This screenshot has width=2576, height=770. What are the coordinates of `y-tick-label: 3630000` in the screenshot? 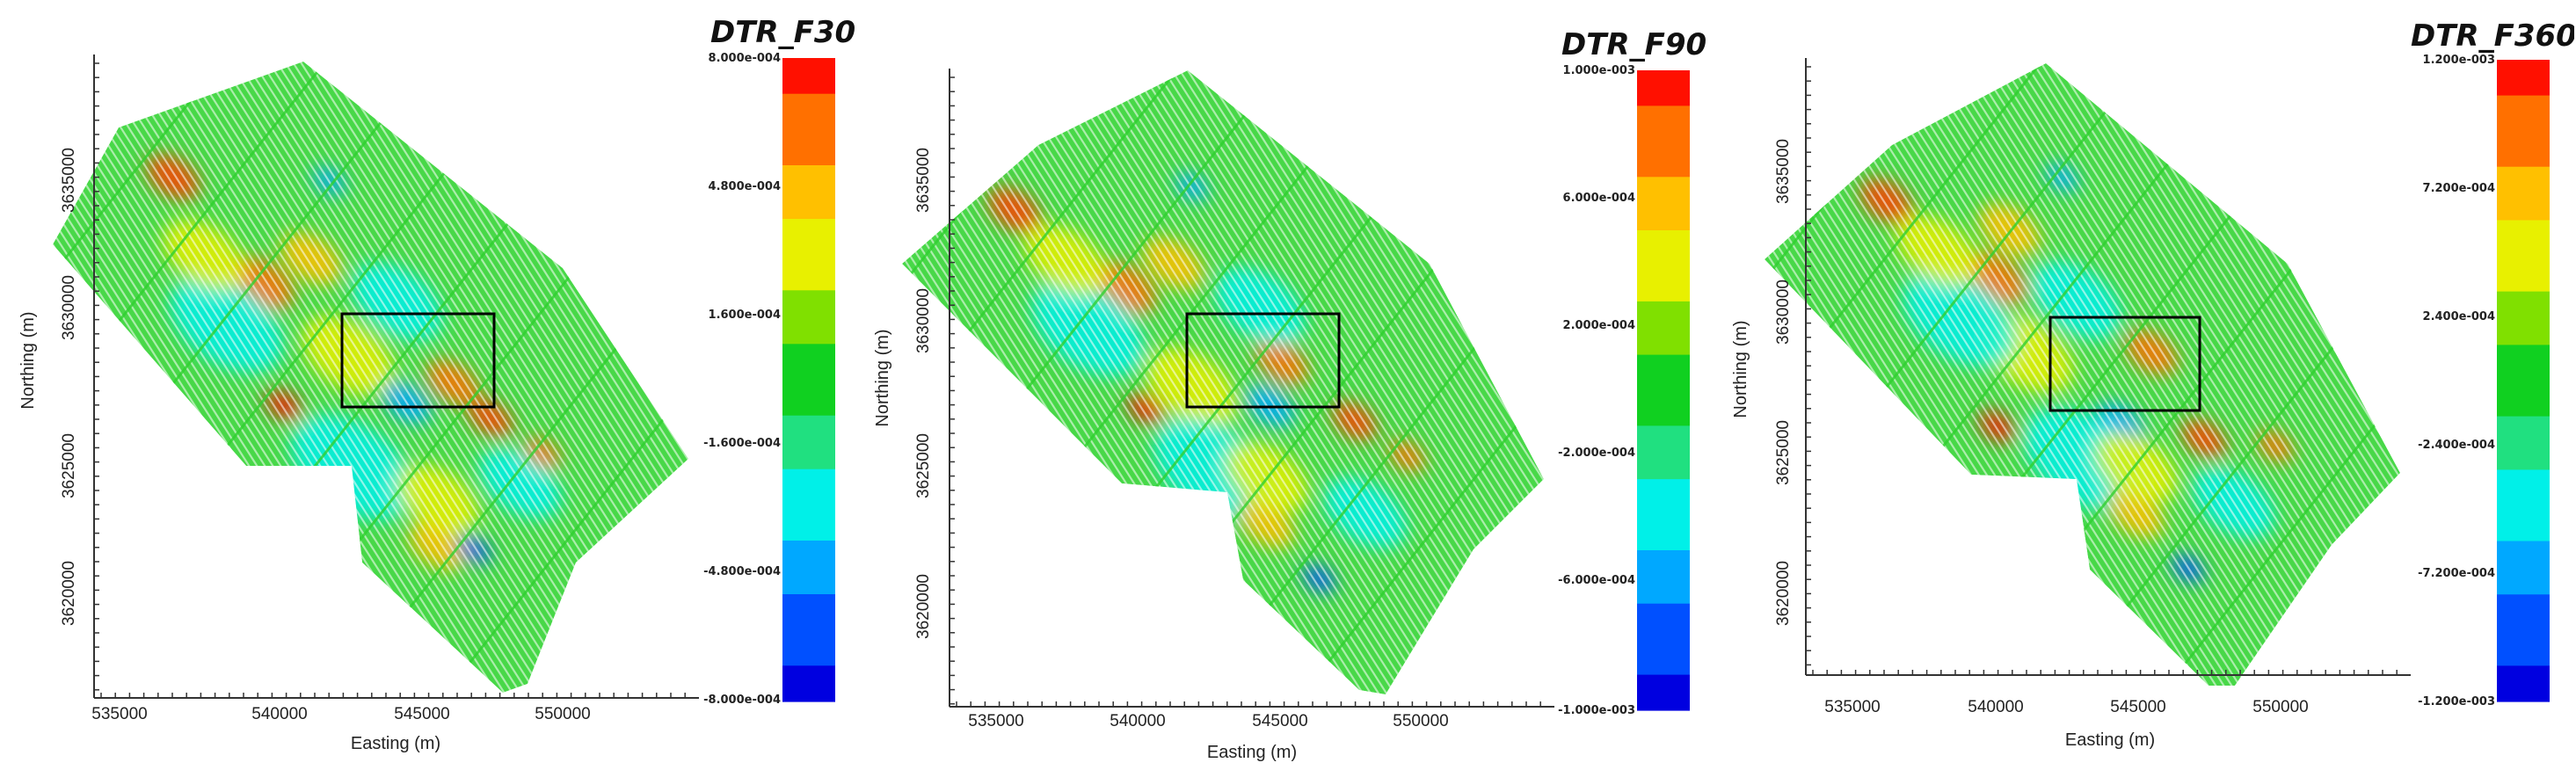 It's located at (1783, 312).